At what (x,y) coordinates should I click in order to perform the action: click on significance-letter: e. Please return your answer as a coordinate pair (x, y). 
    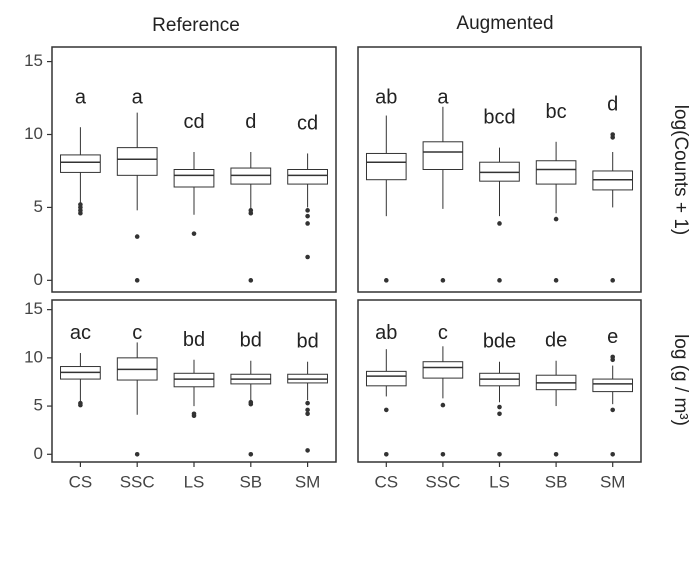
    Looking at the image, I should click on (612, 337).